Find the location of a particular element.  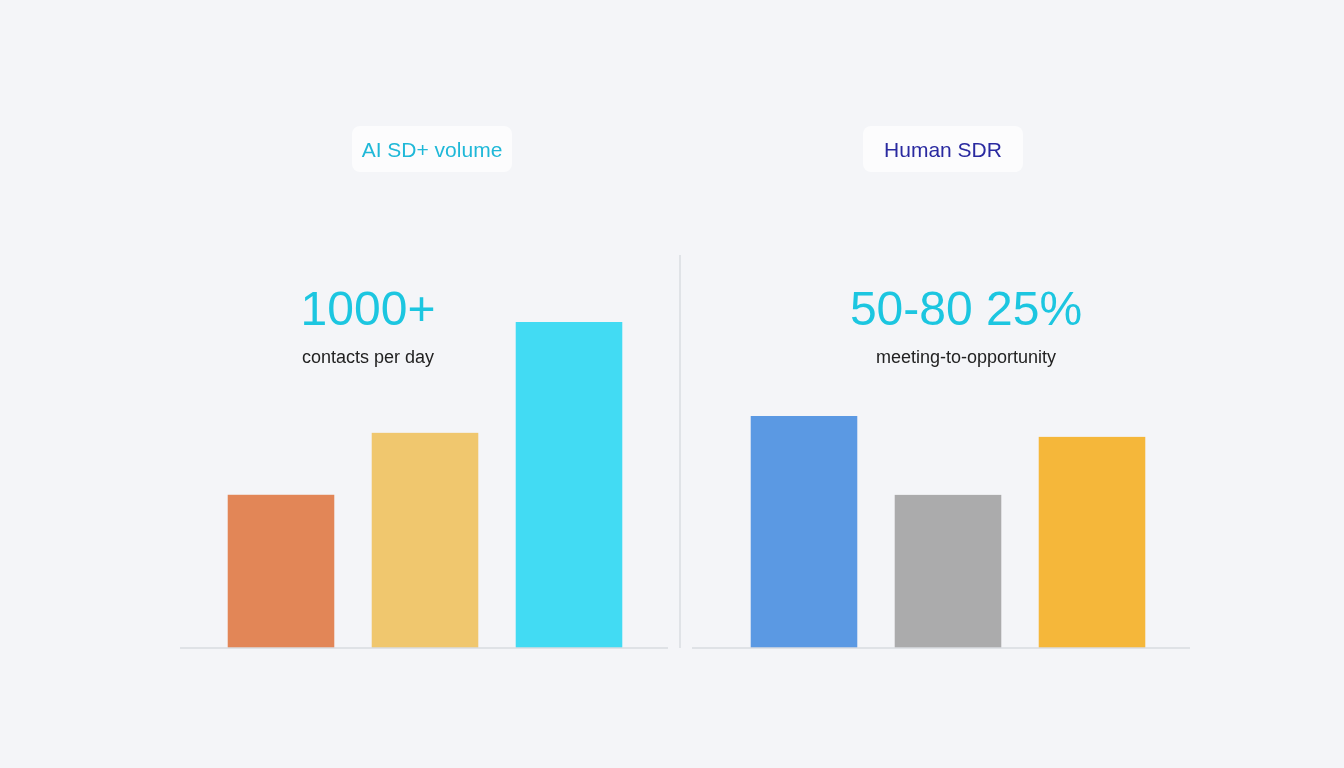

chart-title: Human SDR is located at coordinates (943, 149).